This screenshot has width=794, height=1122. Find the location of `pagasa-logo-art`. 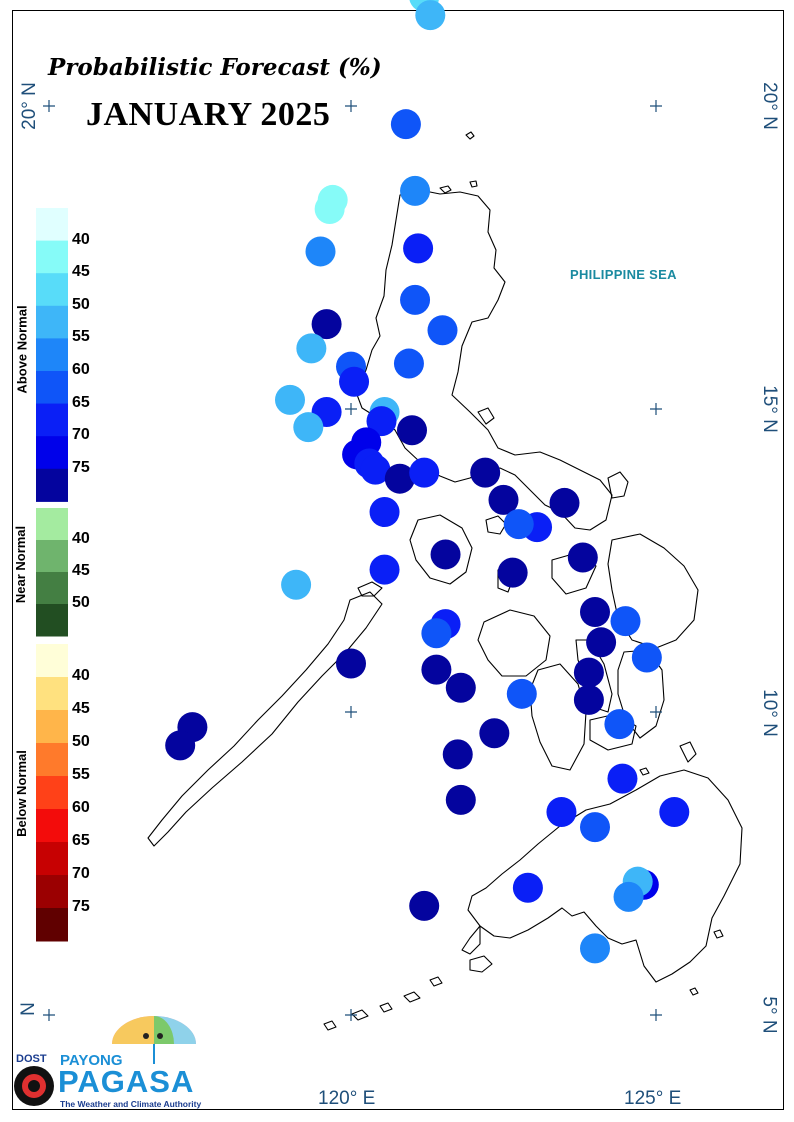

pagasa-logo-art is located at coordinates (105, 1061).